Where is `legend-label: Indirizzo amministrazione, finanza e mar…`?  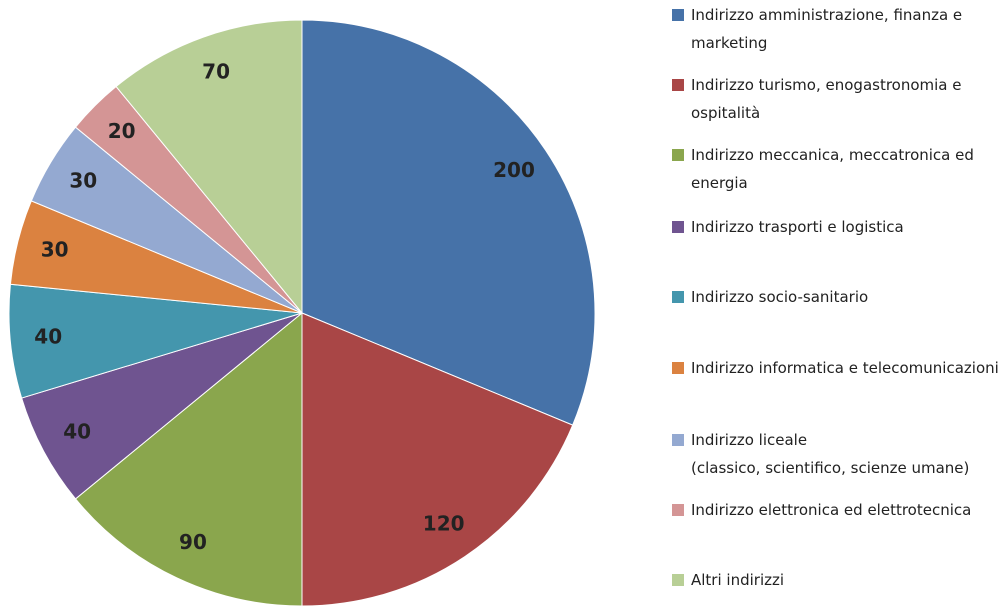 legend-label: Indirizzo amministrazione, finanza e mar… is located at coordinates (827, 29).